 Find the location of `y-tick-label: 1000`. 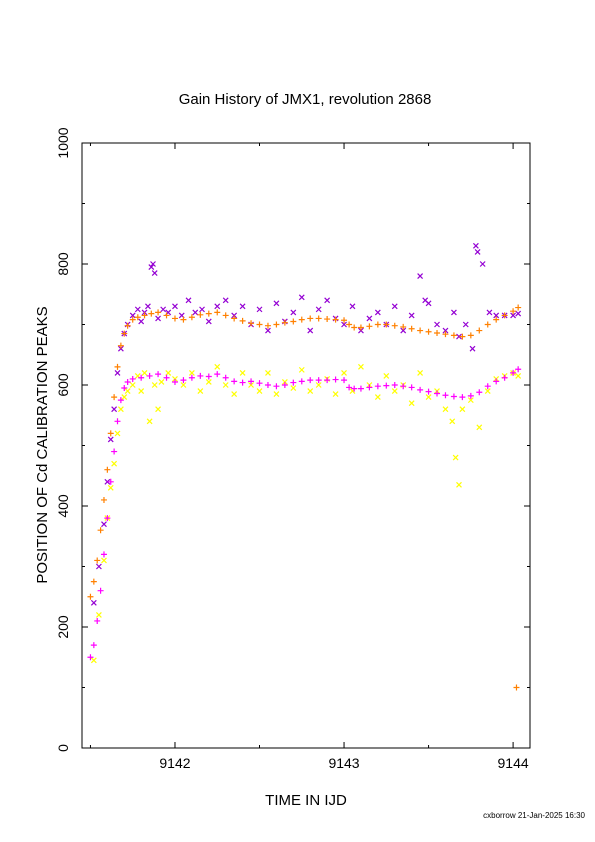

y-tick-label: 1000 is located at coordinates (63, 142).